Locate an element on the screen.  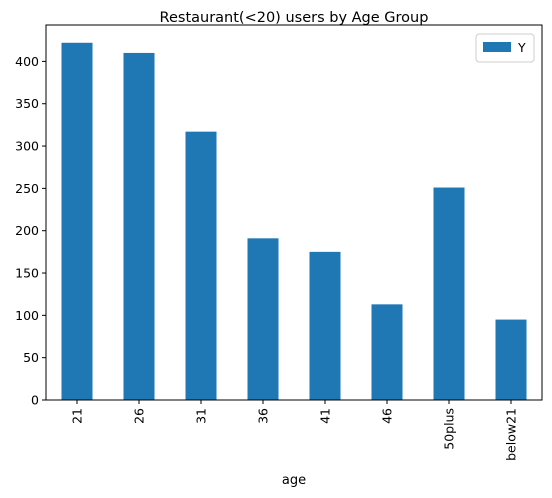
x-tick-label: 21 is located at coordinates (77, 416).